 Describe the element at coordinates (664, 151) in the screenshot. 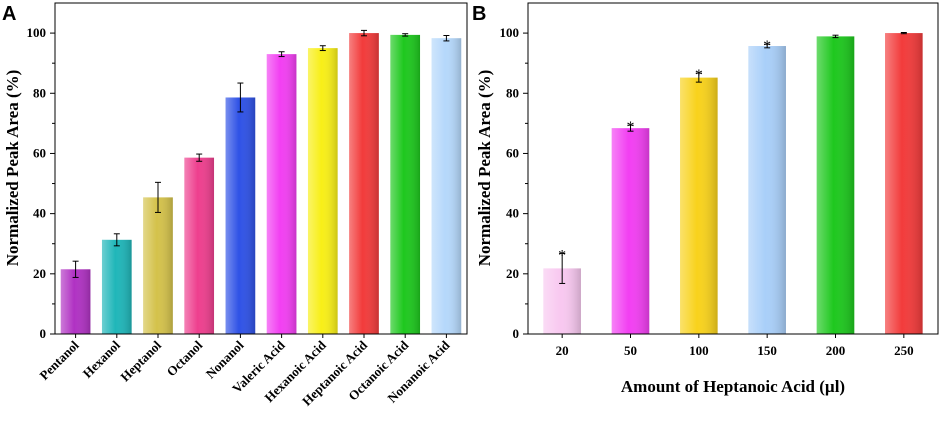

I see `panel-b-significance-marks: * * * *` at that location.